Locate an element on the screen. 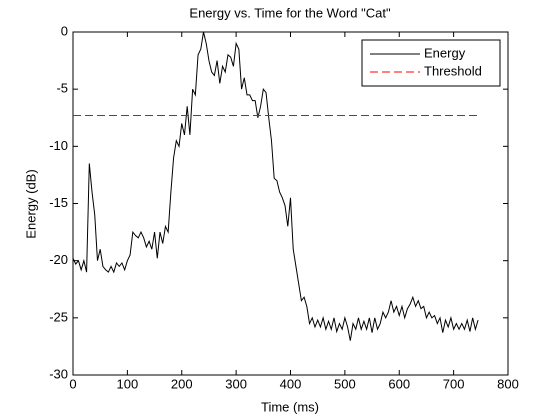  x-tick-label: 800 is located at coordinates (508, 383).